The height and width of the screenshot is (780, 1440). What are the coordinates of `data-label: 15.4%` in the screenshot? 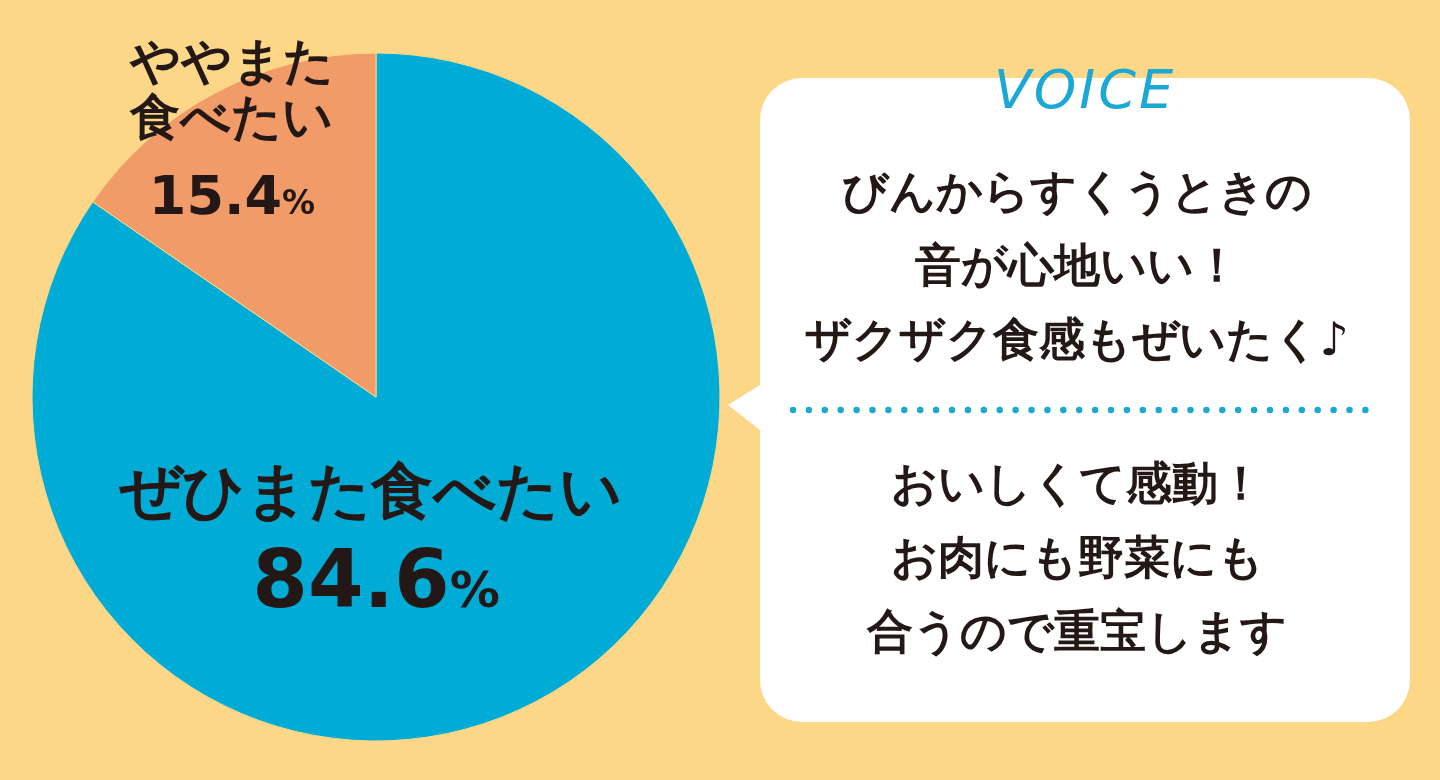 It's located at (232, 196).